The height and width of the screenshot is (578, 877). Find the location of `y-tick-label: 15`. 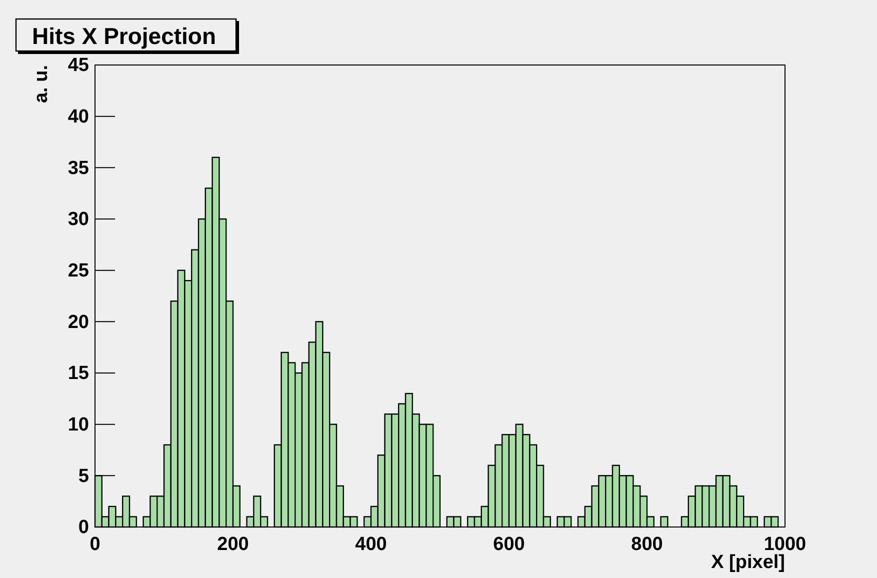

y-tick-label: 15 is located at coordinates (79, 373).